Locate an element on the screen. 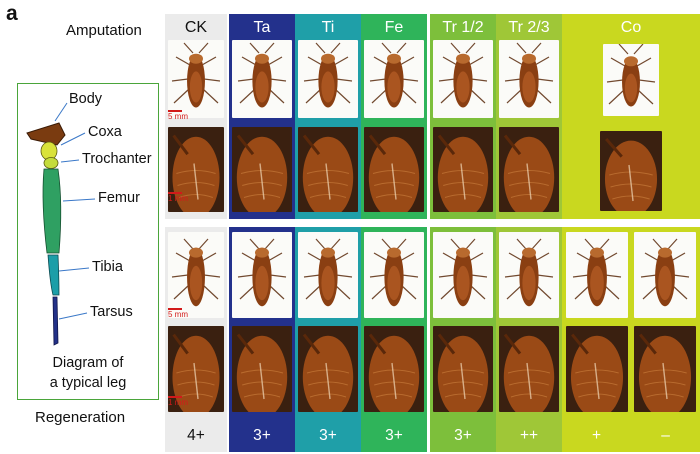 The height and width of the screenshot is (454, 700). scale-label-whole-bottom-bar is located at coordinates (175, 309).